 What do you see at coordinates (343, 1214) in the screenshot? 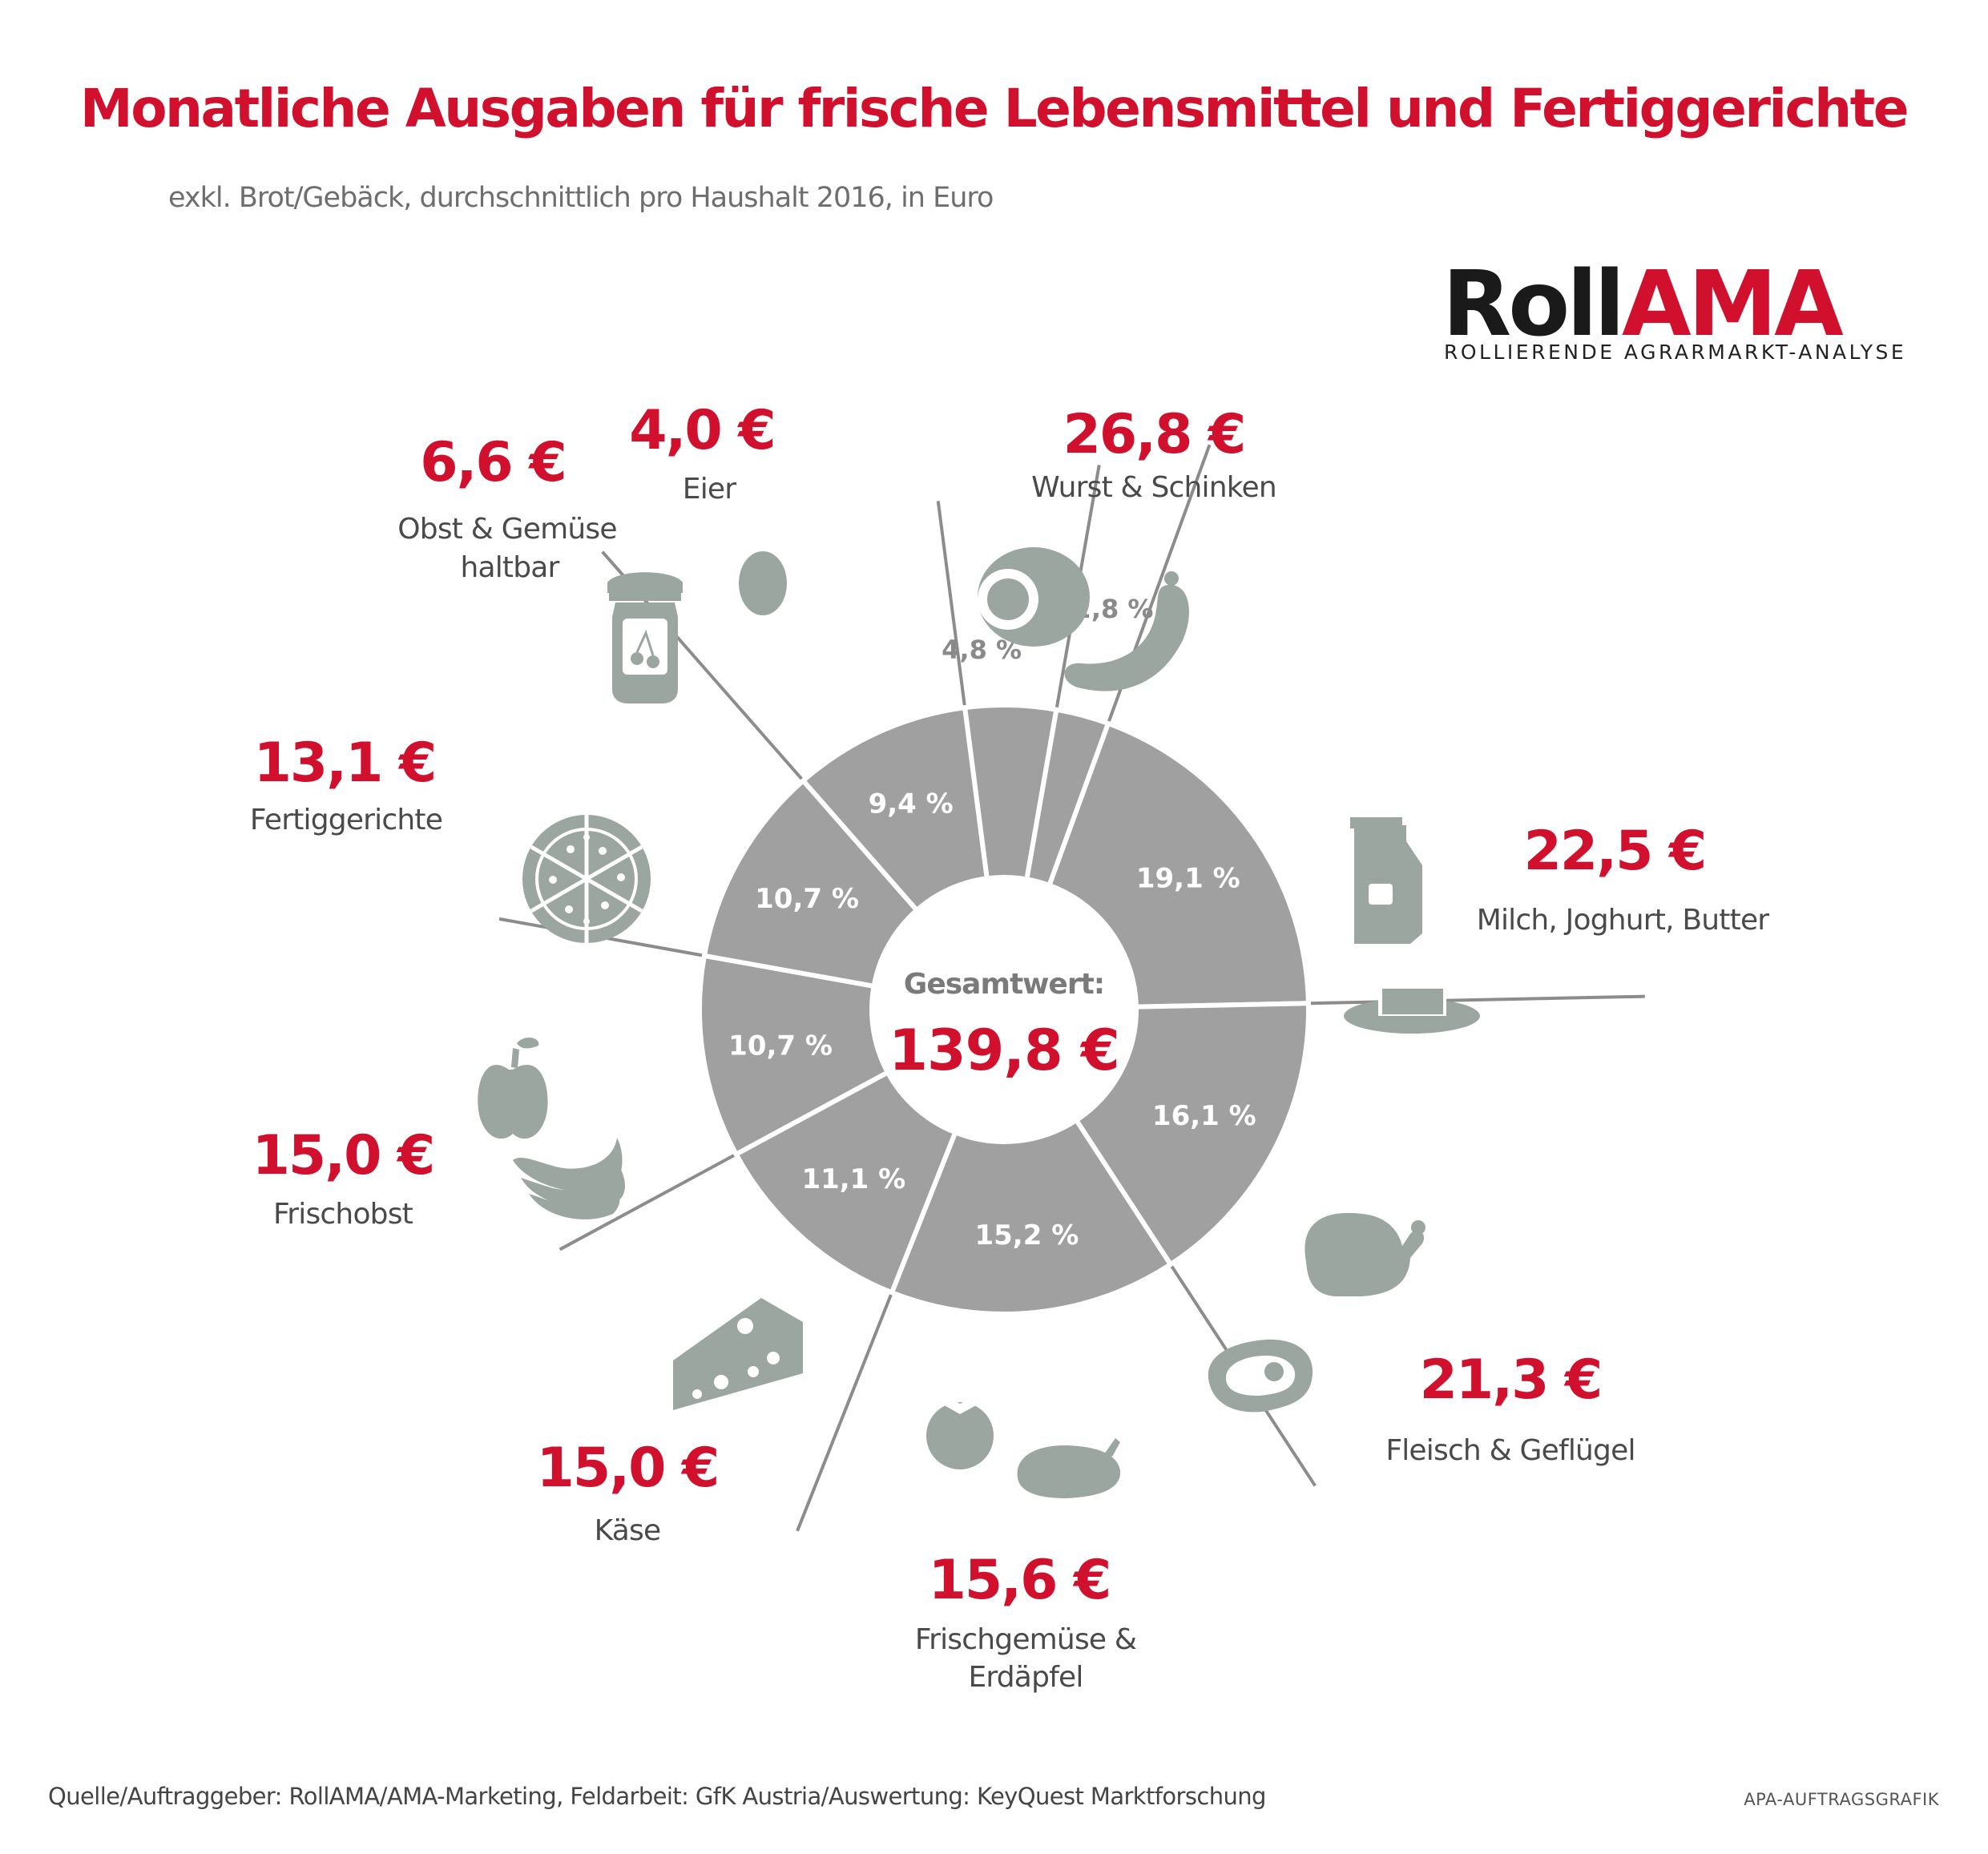
I see `name-label-obst: Frischobst` at bounding box center [343, 1214].